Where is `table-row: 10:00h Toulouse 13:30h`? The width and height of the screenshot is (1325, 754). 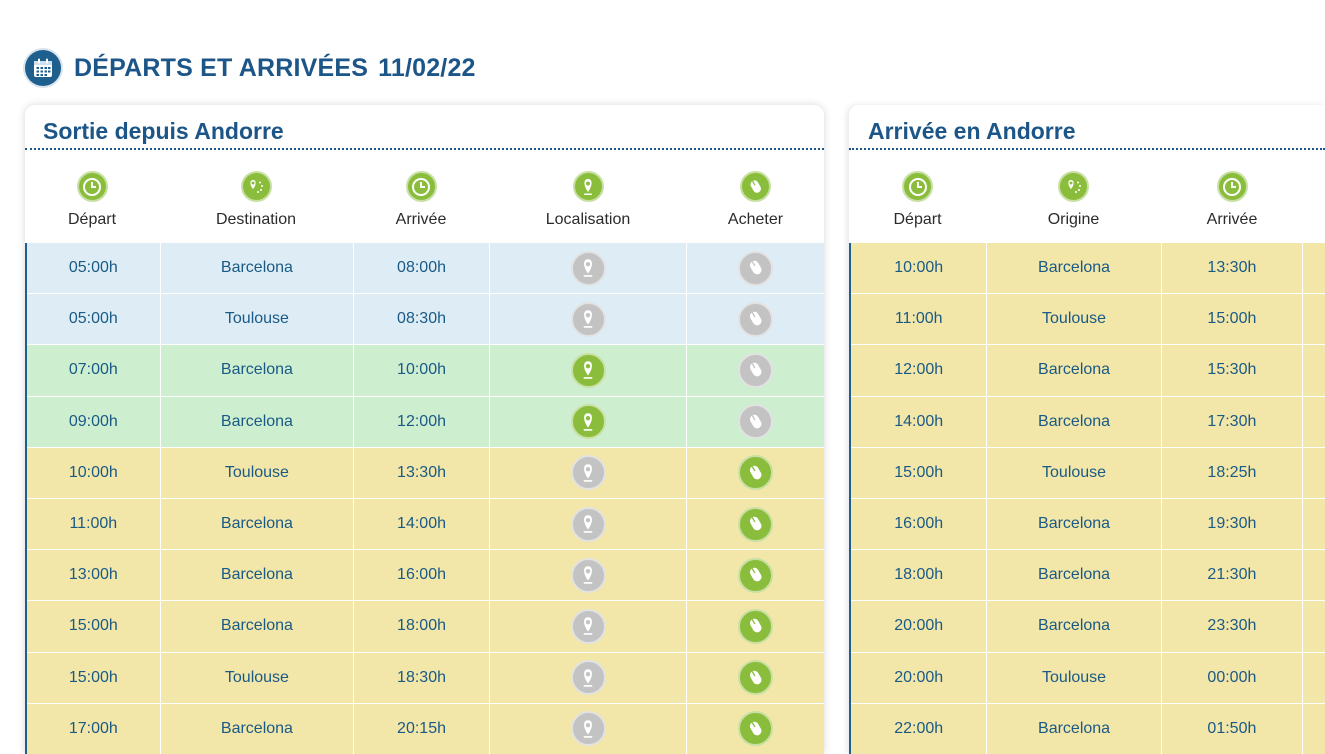
table-row: 10:00h Toulouse 13:30h is located at coordinates (425, 473).